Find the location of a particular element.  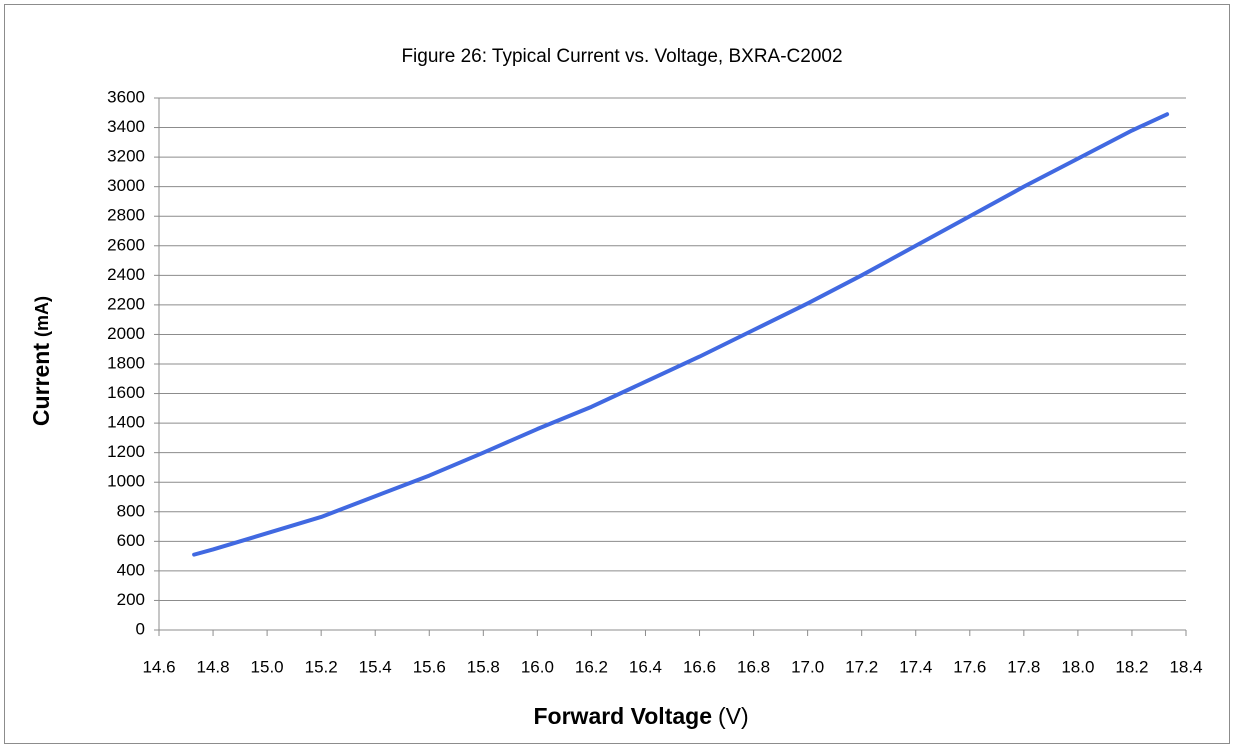

x-tick-label: 15.4 is located at coordinates (375, 666).